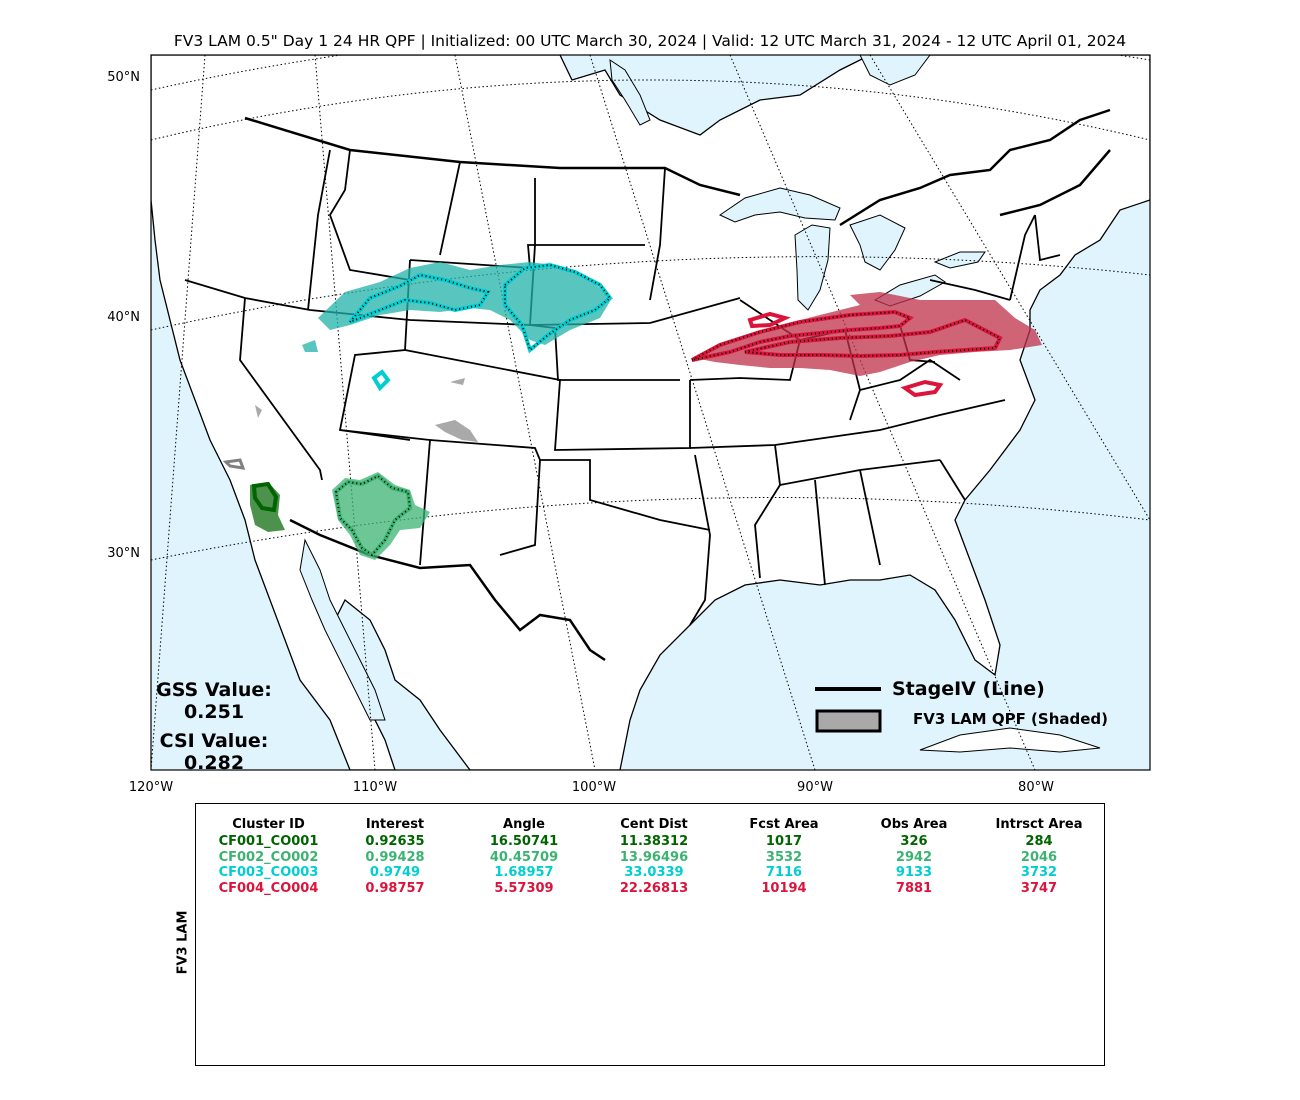 This screenshot has width=1300, height=1100. I want to click on lat-label-40: 40°N, so click(123, 317).